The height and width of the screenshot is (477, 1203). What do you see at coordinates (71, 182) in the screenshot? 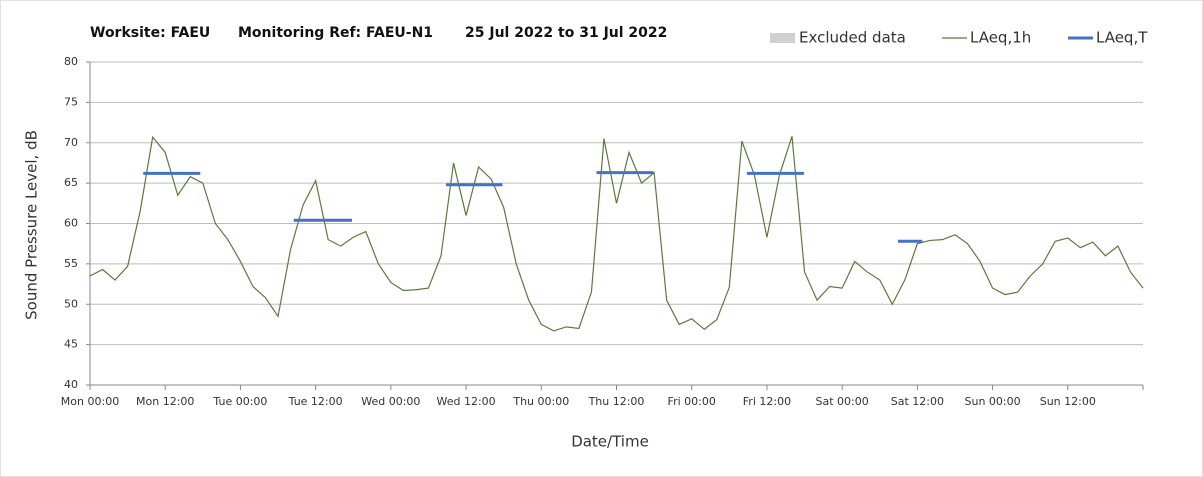
I see `y-tick-label: 65` at bounding box center [71, 182].